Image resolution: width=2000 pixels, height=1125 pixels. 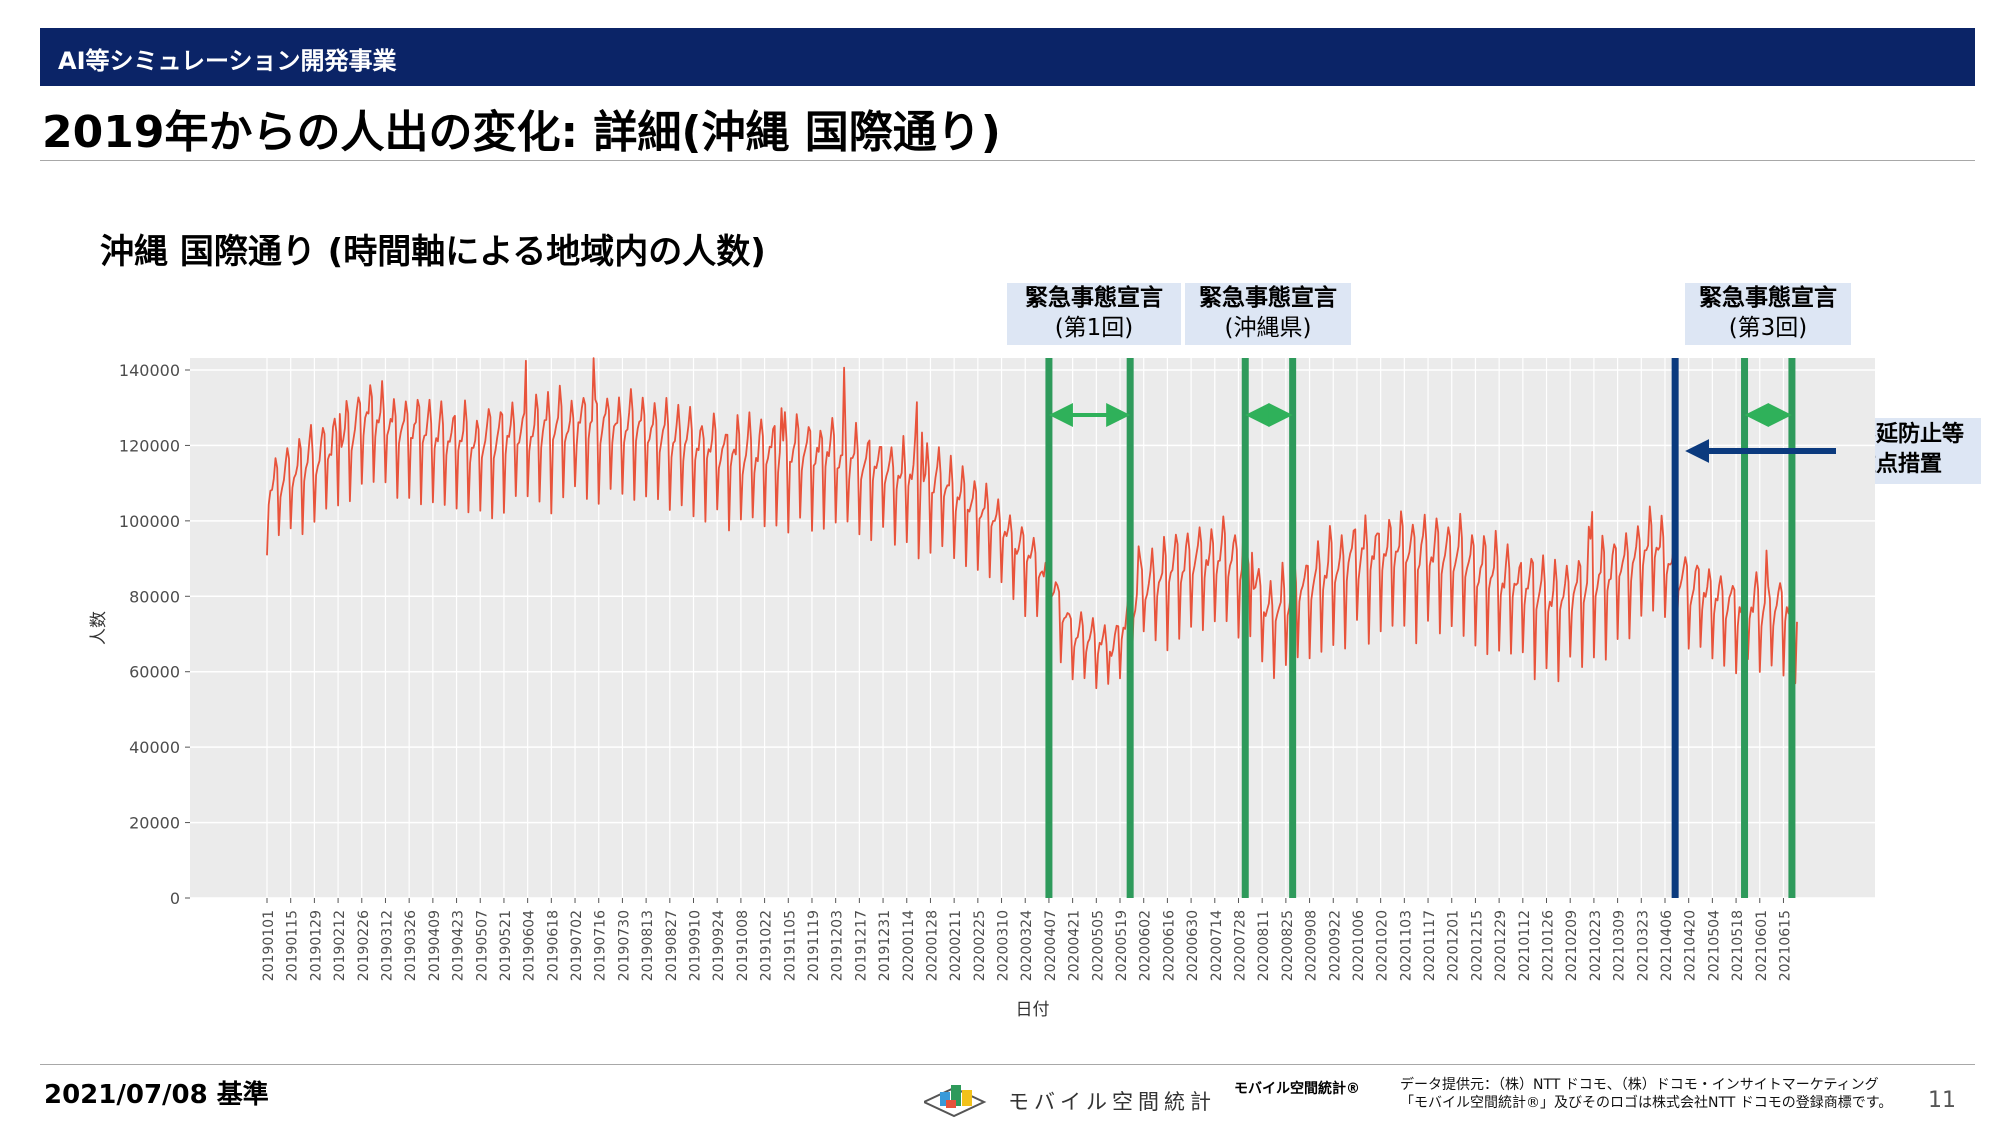 I want to click on x-tick-label: 20190129, so click(x=316, y=945).